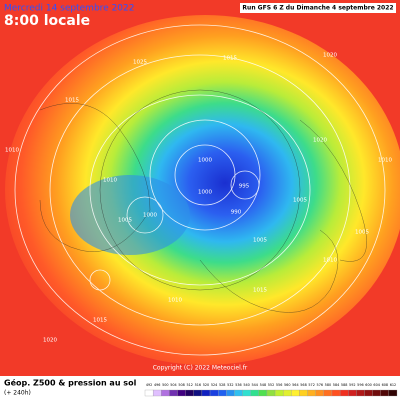 The width and height of the screenshot is (400, 400). I want to click on scale-label: 532, so click(230, 385).